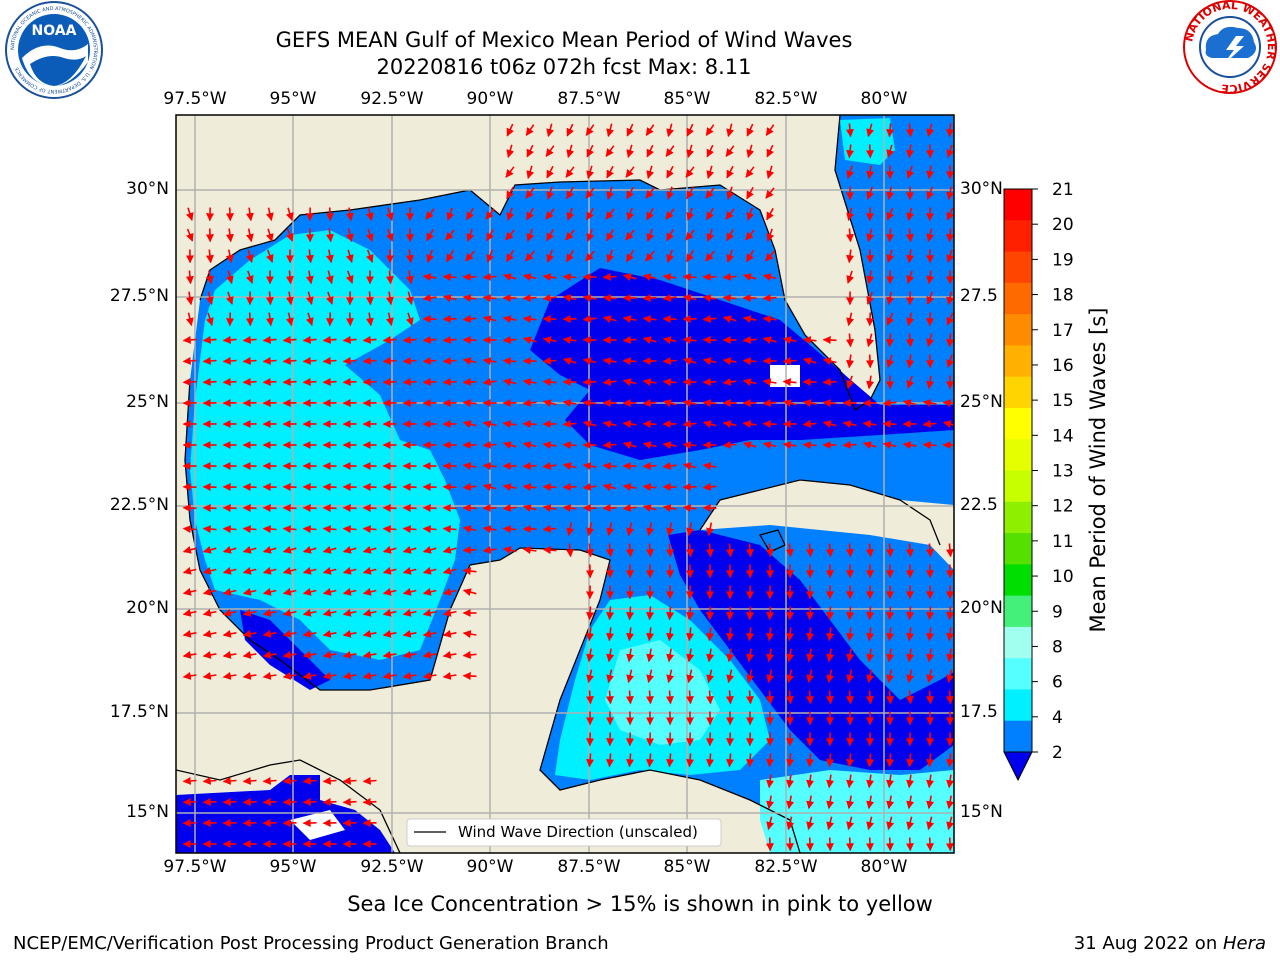  Describe the element at coordinates (147, 608) in the screenshot. I see `lat-tick-left: 20°N` at that location.